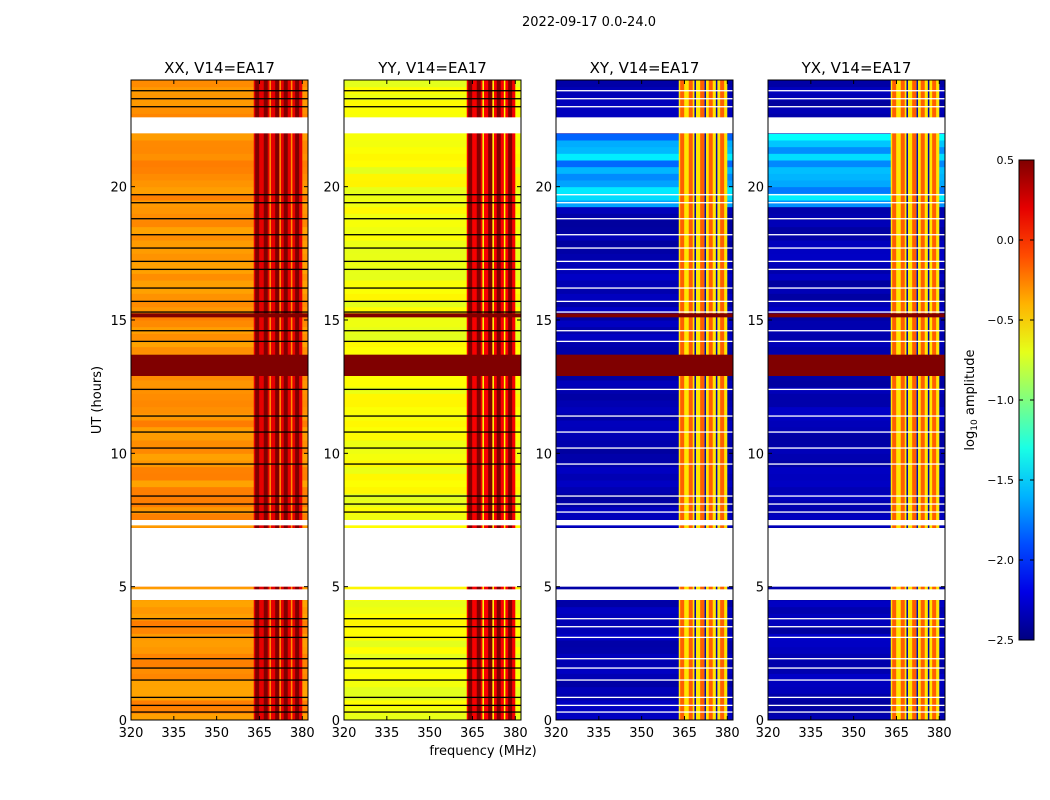 The height and width of the screenshot is (800, 1050). Describe the element at coordinates (1000, 320) in the screenshot. I see `colorbar-tick-label: −0.5` at that location.